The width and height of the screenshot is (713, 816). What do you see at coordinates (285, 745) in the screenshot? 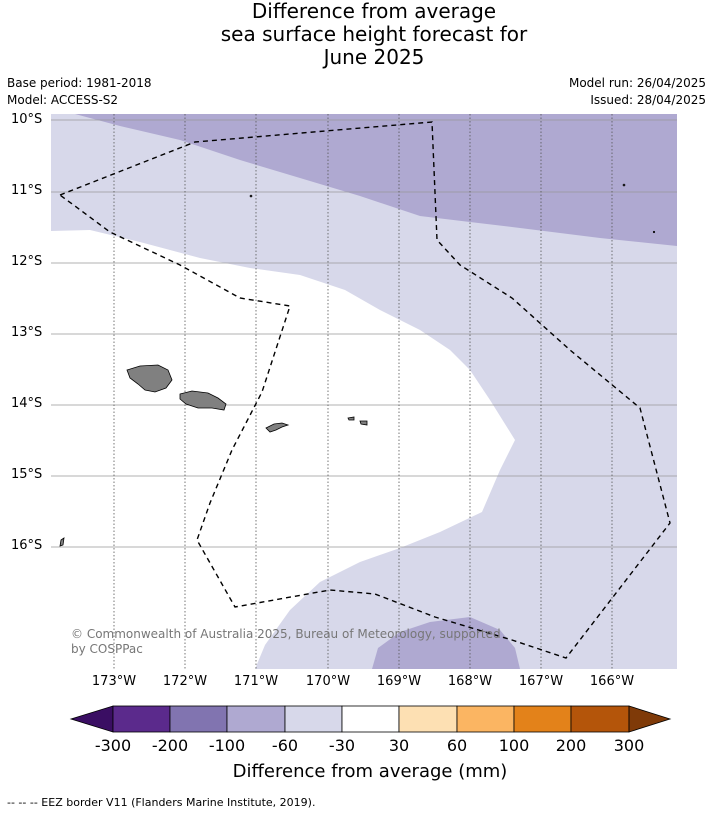
I see `colorbar-tick-label: -60` at bounding box center [285, 745].